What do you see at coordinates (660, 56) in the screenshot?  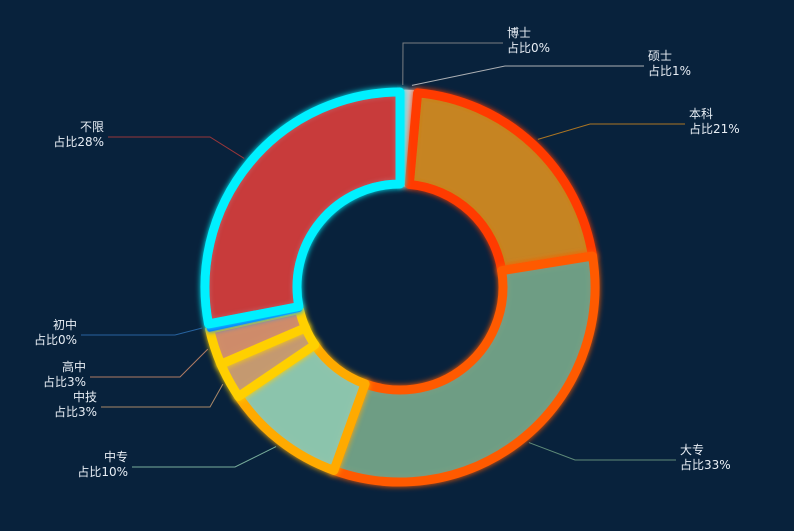 I see `category-label-2: 硕士` at bounding box center [660, 56].